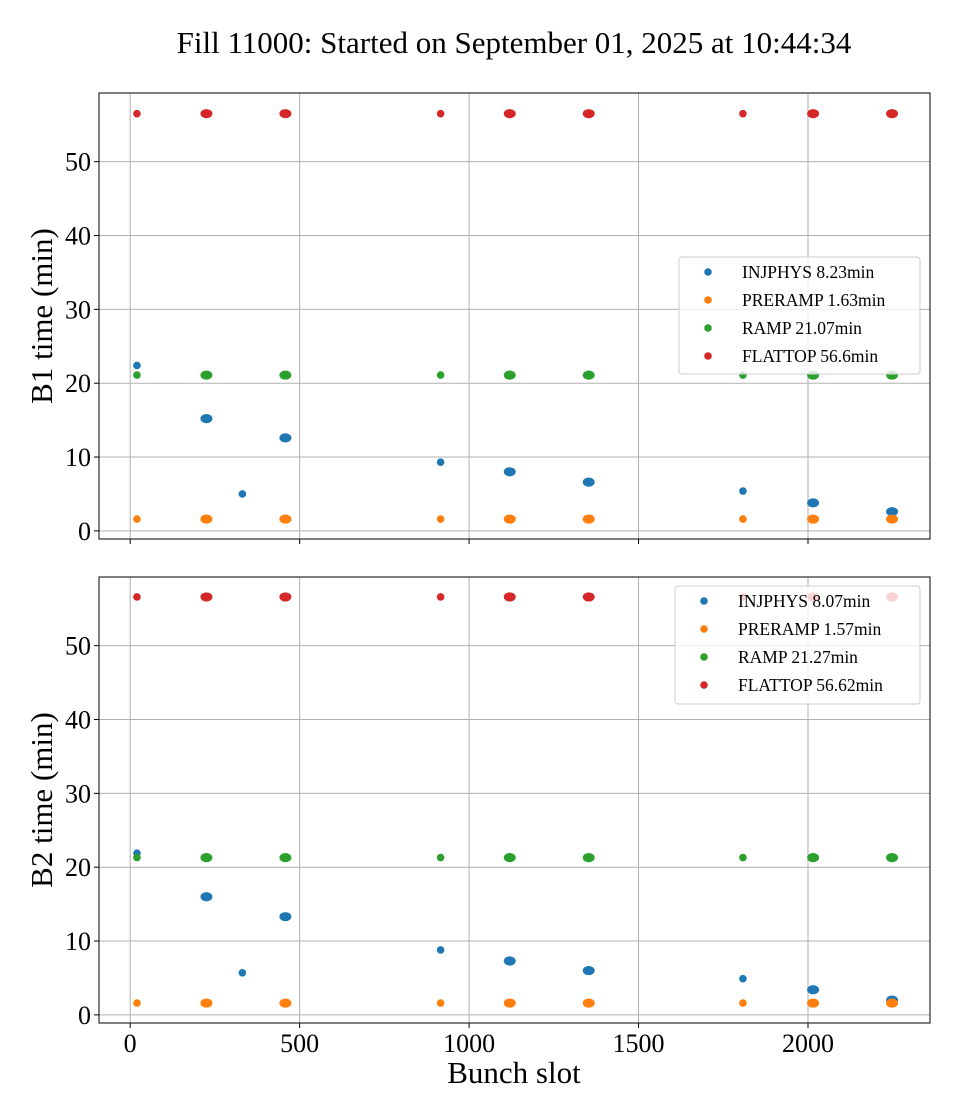 The width and height of the screenshot is (960, 1120). Describe the element at coordinates (130, 1043) in the screenshot. I see `x-tick-label: 0` at that location.